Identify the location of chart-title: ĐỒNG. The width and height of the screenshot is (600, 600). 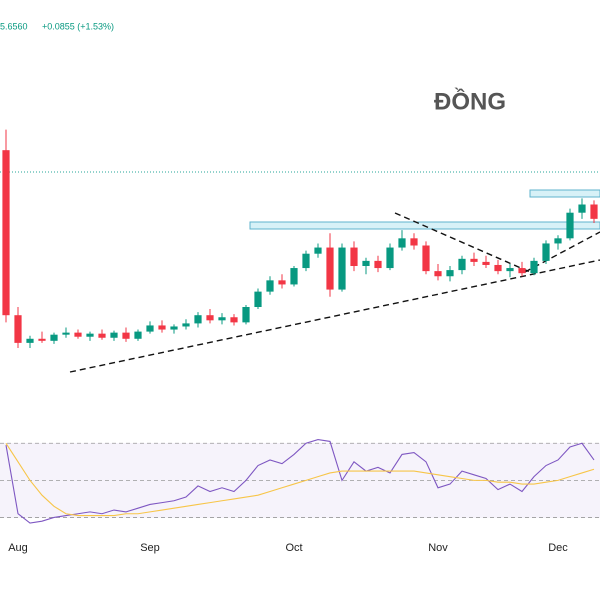
(470, 101).